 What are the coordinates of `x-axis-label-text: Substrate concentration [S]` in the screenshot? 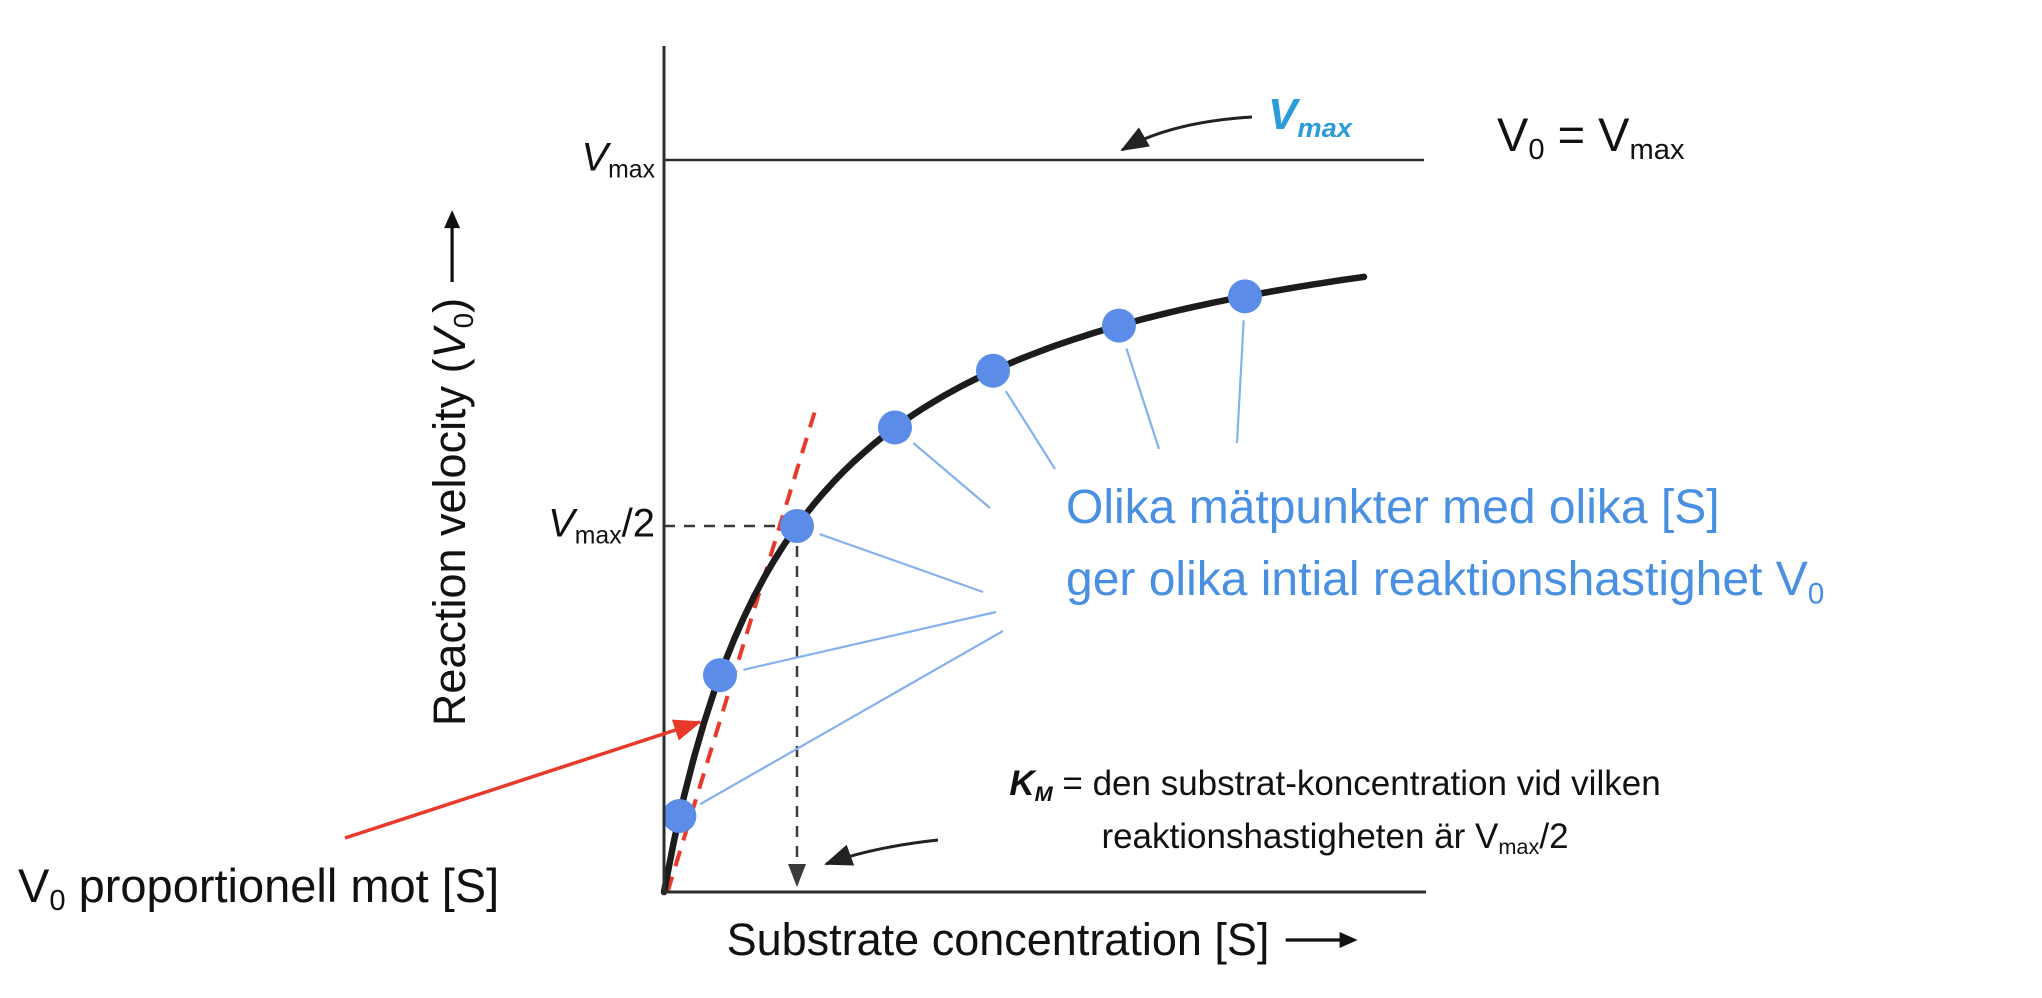 It's located at (998, 939).